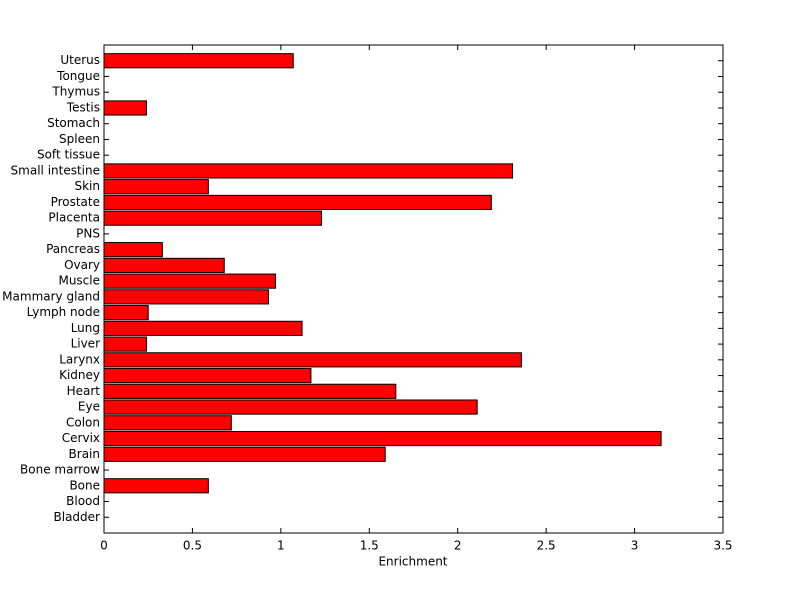 The height and width of the screenshot is (599, 800). What do you see at coordinates (60, 470) in the screenshot?
I see `y-tick-label: Bone marrow` at bounding box center [60, 470].